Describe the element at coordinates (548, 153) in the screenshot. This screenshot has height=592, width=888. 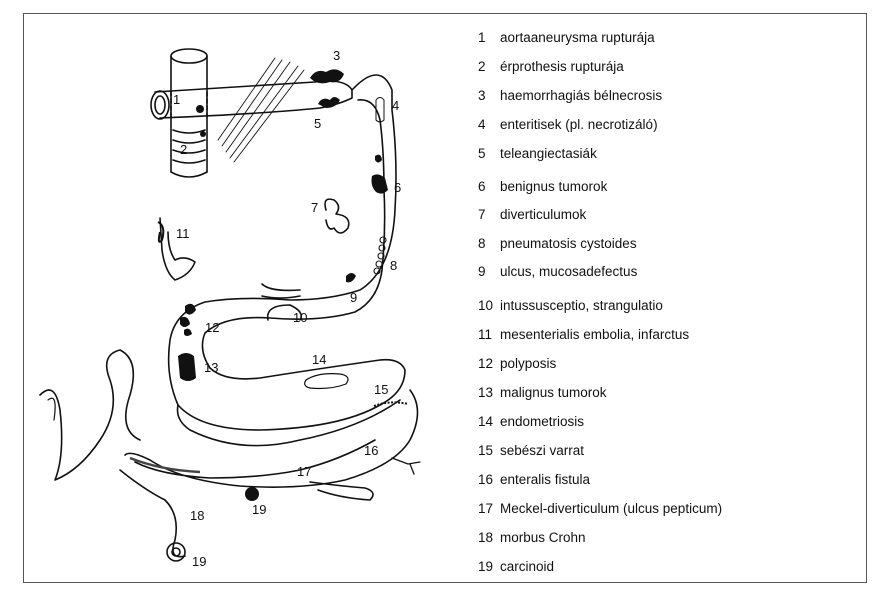
I see `legend-text: teleangiectasiák` at that location.